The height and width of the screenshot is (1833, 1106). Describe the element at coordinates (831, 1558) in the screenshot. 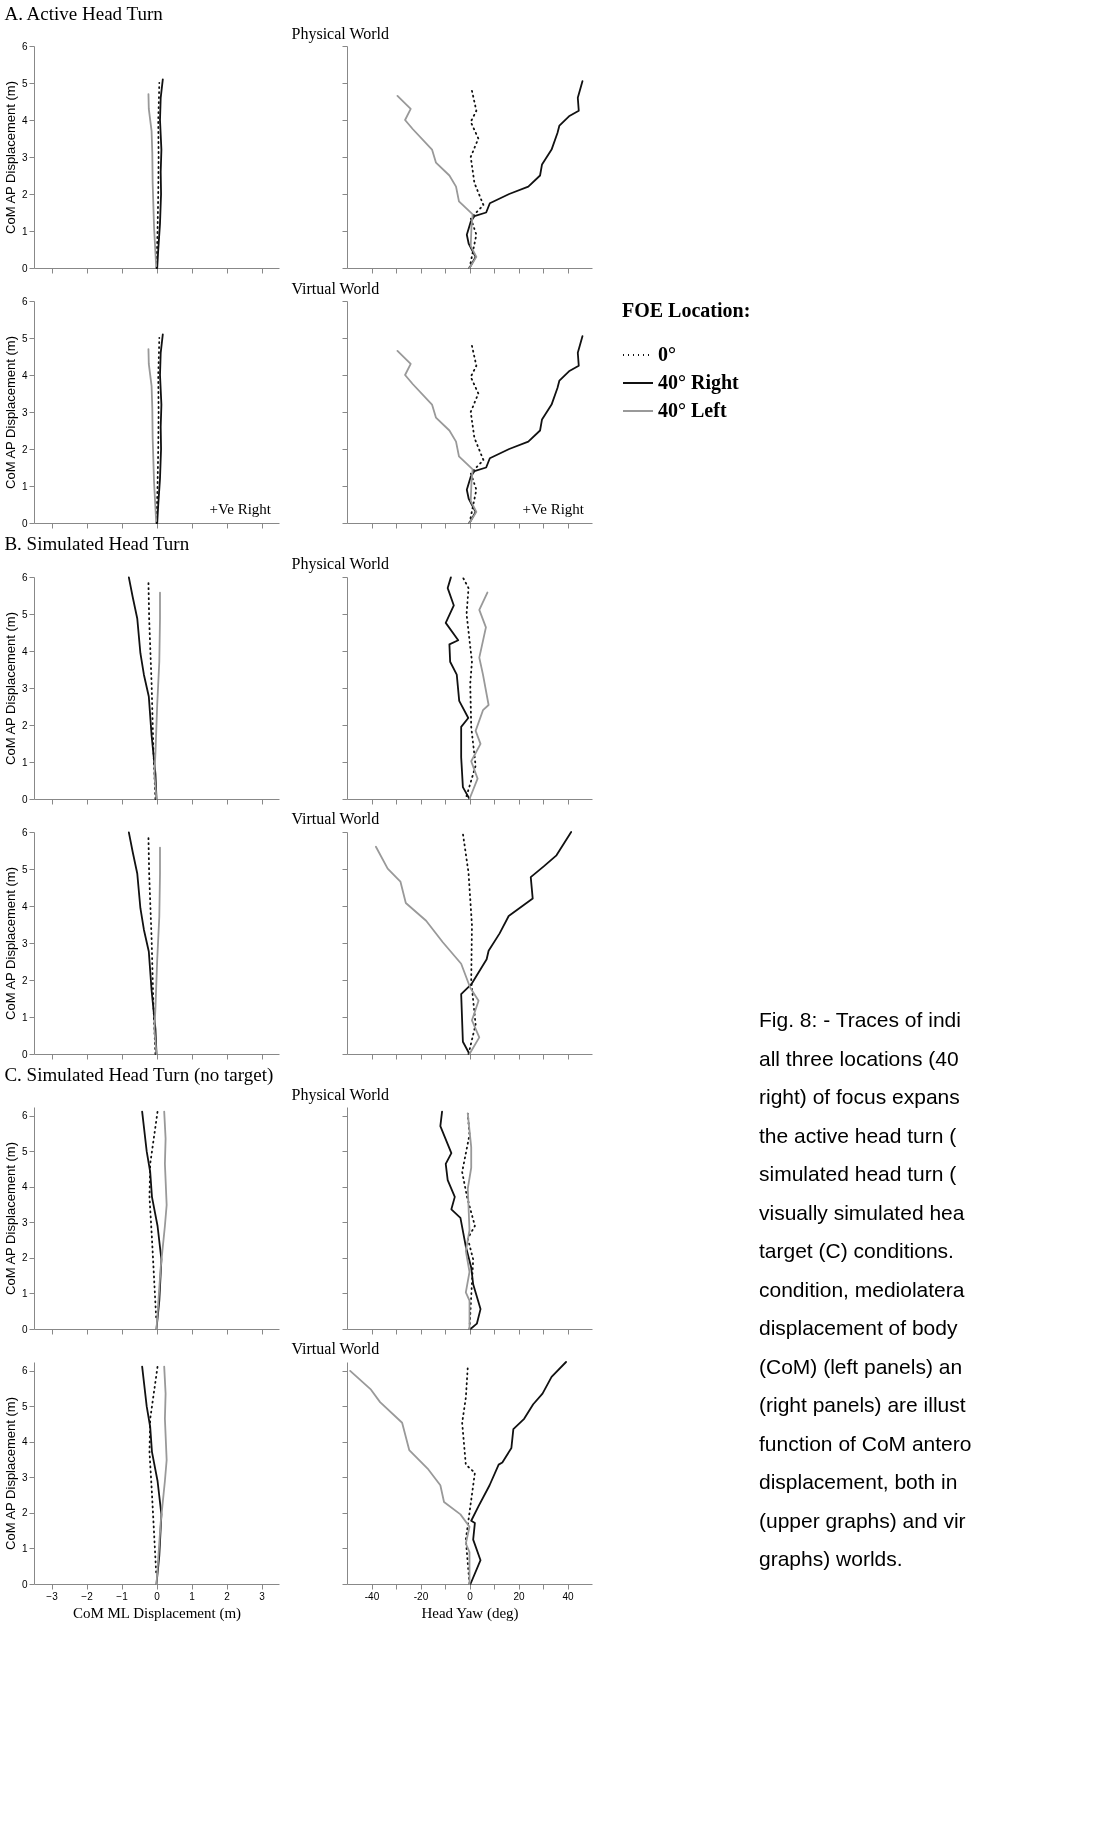

I see `text: graphs) worlds.` at that location.